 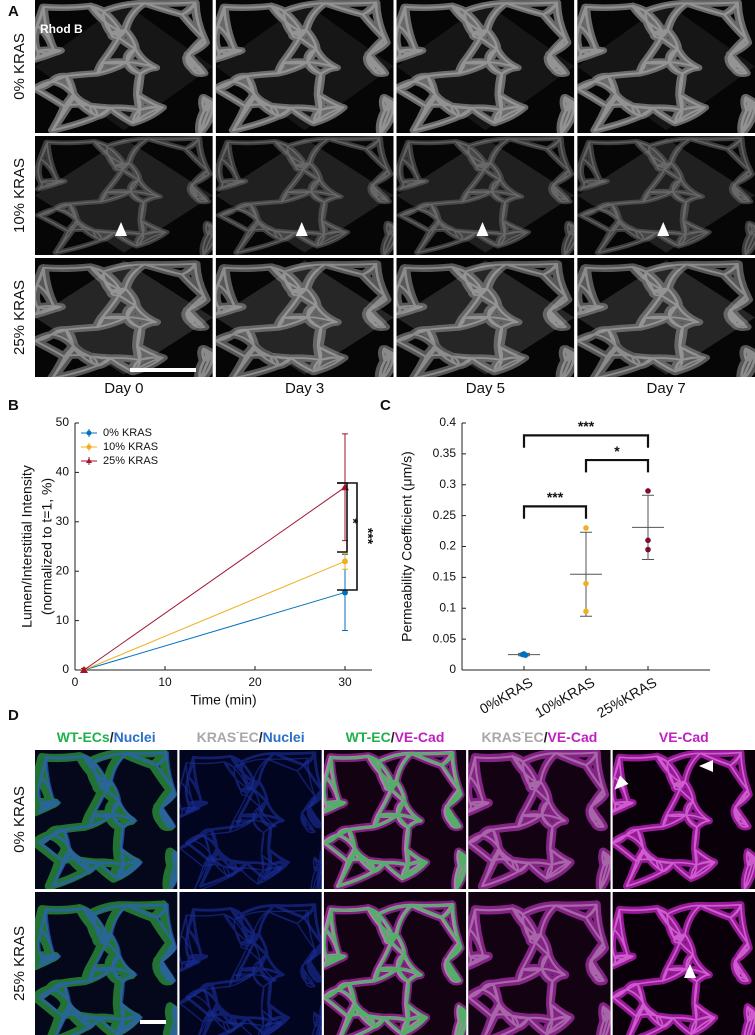 What do you see at coordinates (564, 697) in the screenshot?
I see `x-tick-label: 10%KRAS` at bounding box center [564, 697].